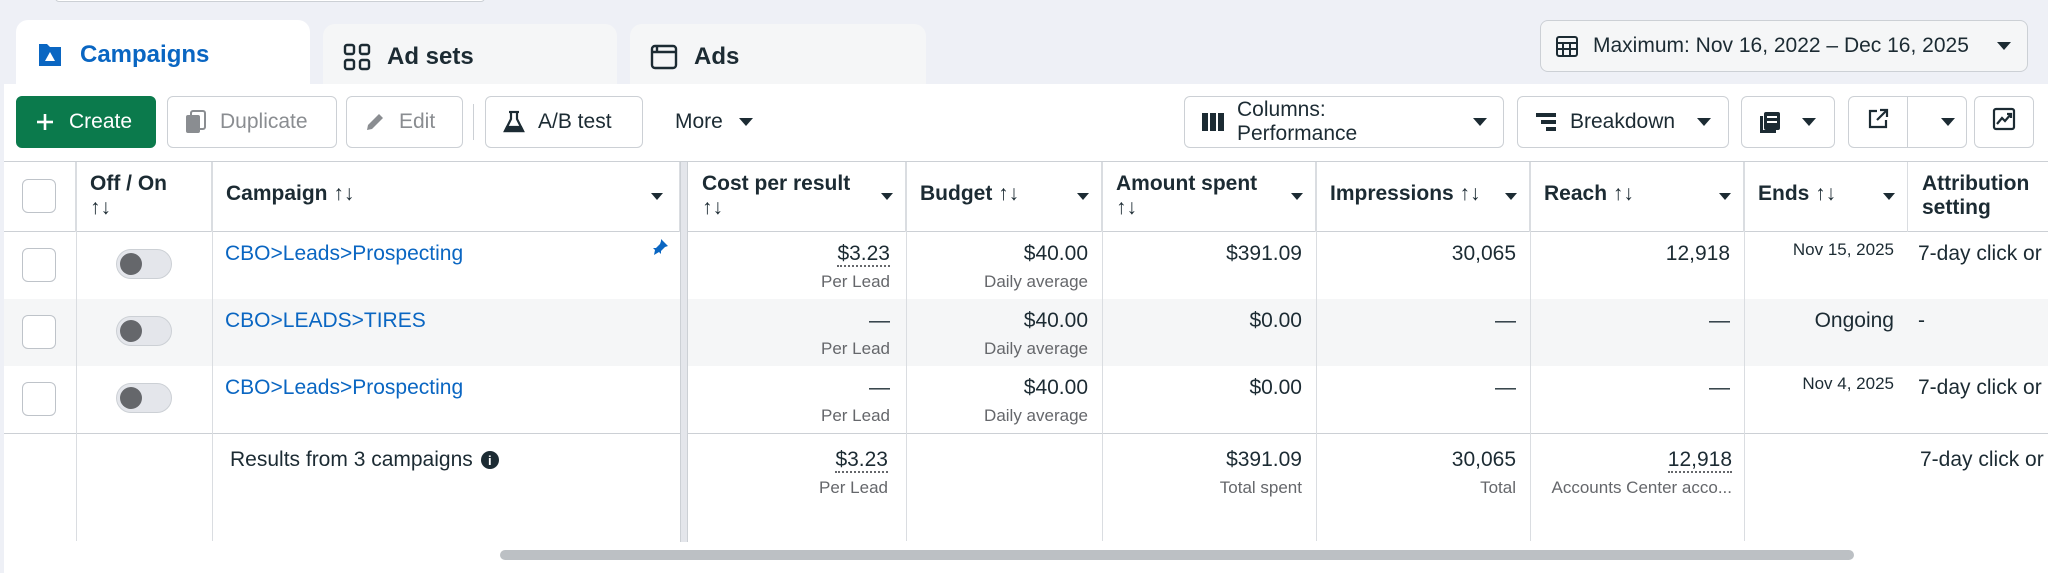 This screenshot has width=2048, height=573. I want to click on reach-value: 12,918, so click(1697, 253).